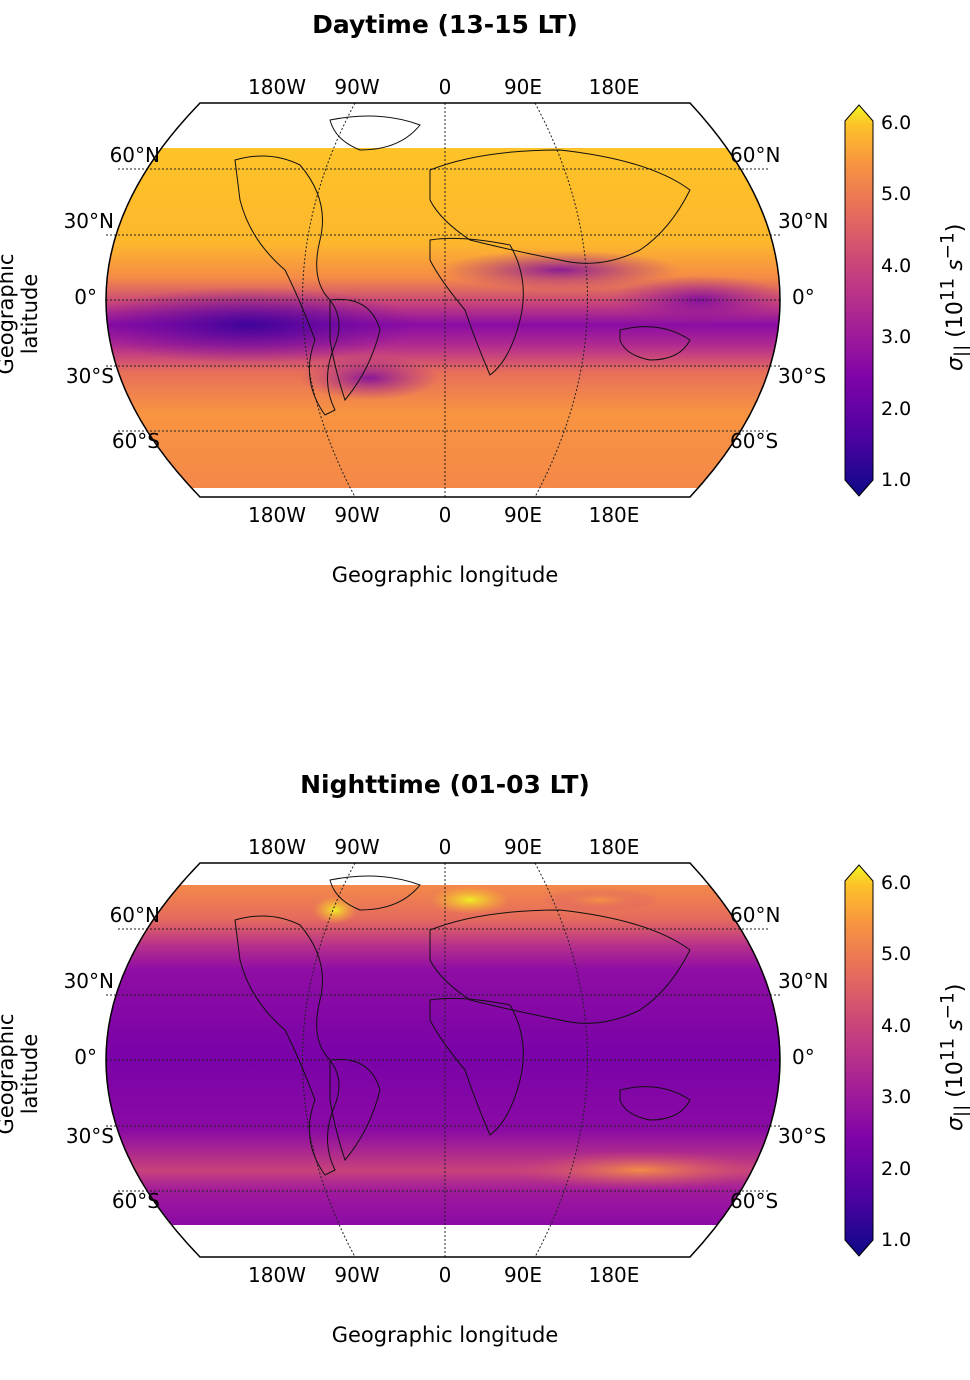  What do you see at coordinates (445, 24) in the screenshot?
I see `panel-title: Daytime (13-15 LT)` at bounding box center [445, 24].